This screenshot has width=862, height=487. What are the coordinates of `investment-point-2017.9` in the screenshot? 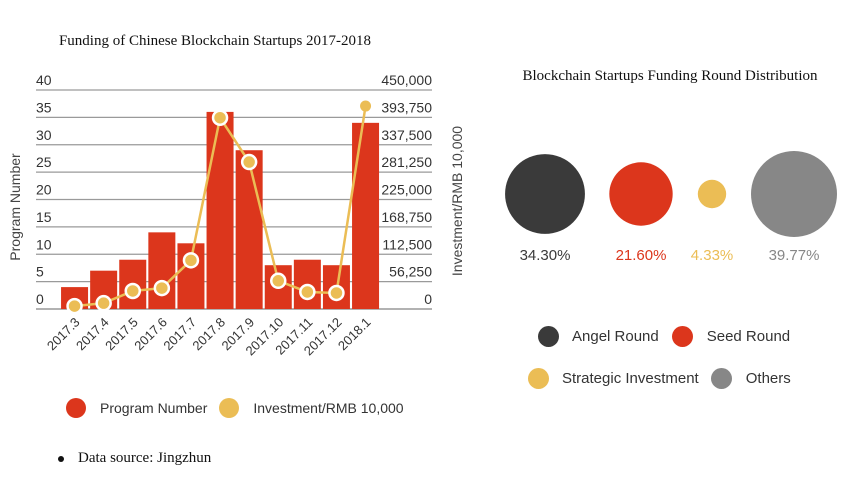 It's located at (249, 162).